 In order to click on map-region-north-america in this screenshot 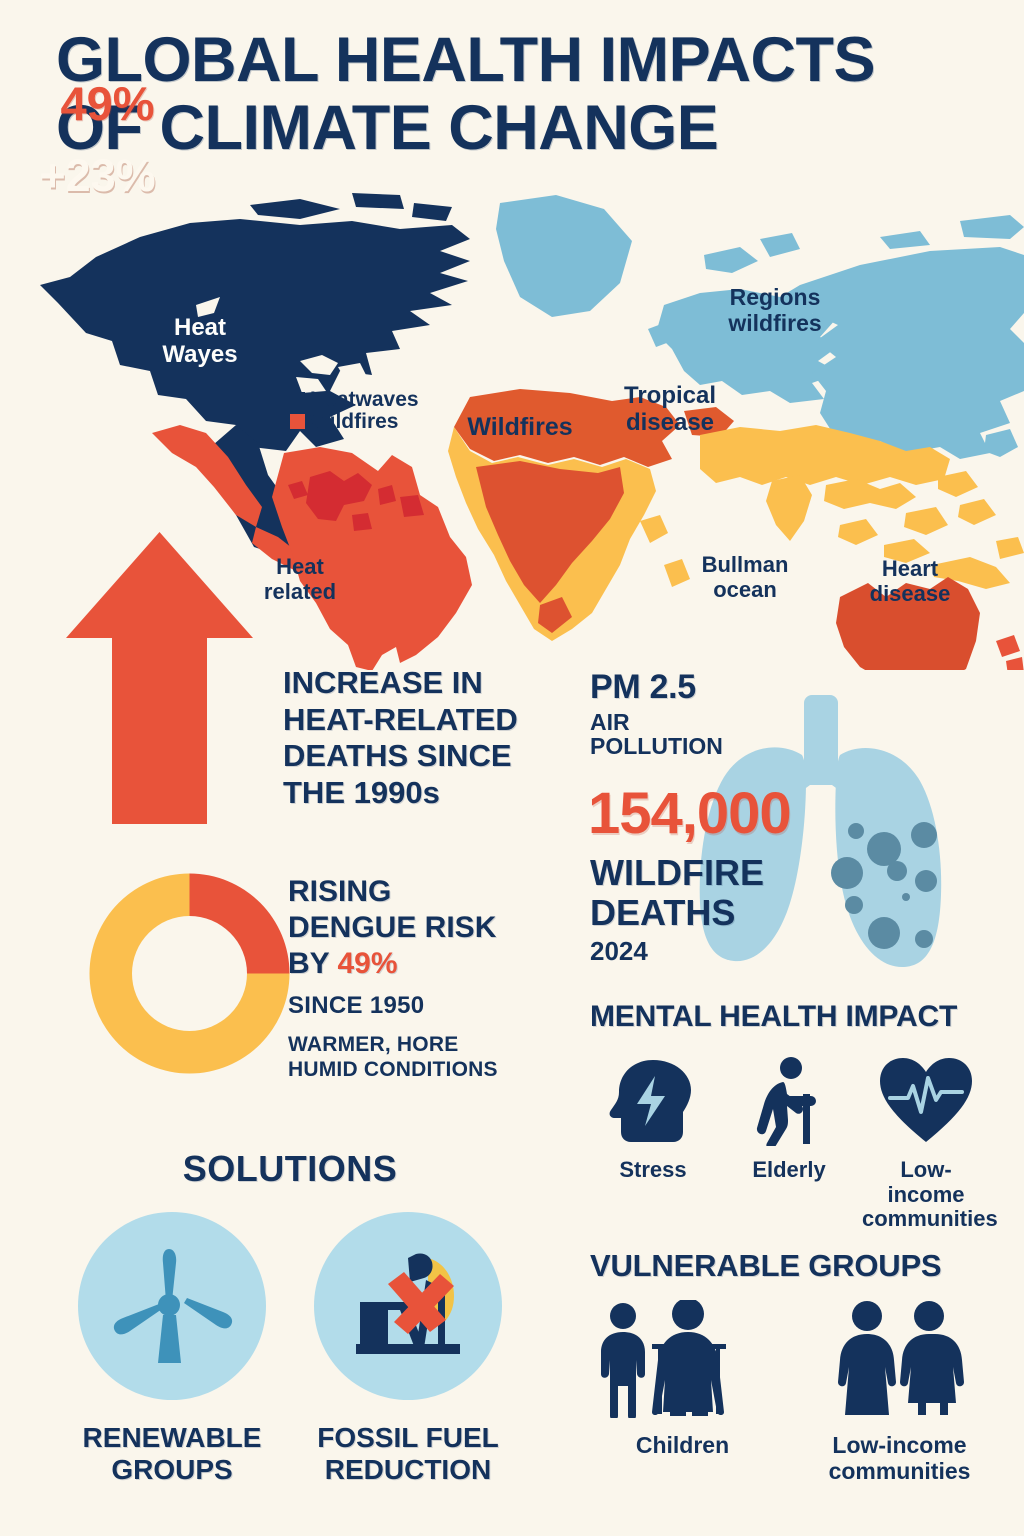, I will do `click(255, 381)`.